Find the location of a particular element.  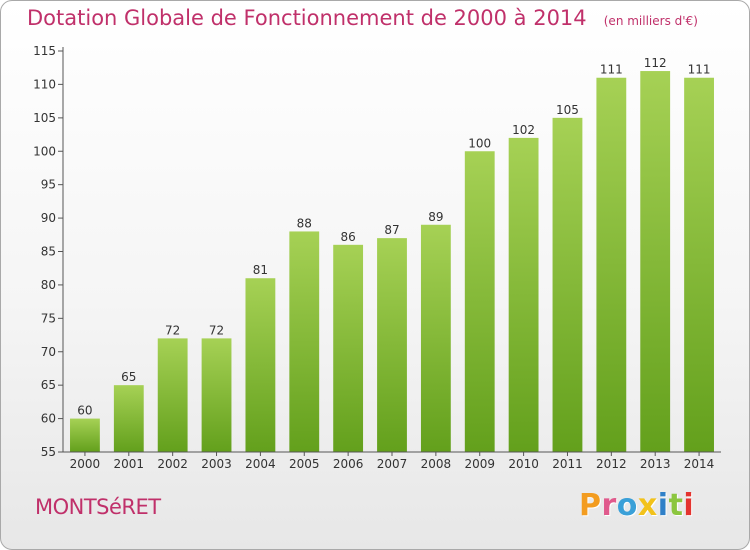

y-tick-label: 115 is located at coordinates (44, 51).